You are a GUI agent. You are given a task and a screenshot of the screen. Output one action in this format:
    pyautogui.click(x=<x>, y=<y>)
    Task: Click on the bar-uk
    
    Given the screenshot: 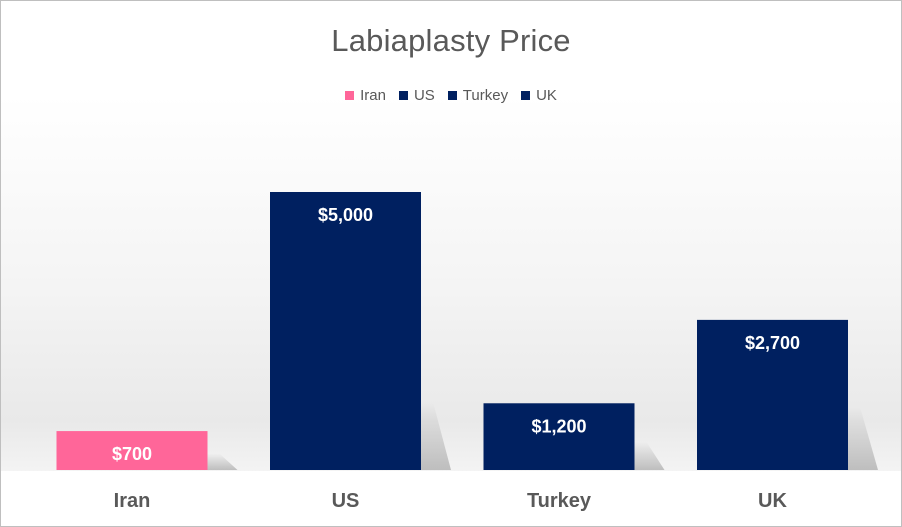 What is the action you would take?
    pyautogui.click(x=772, y=394)
    